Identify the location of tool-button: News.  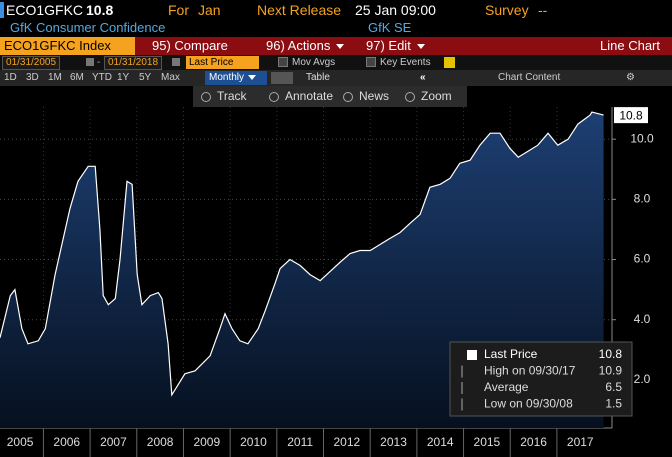
(366, 96).